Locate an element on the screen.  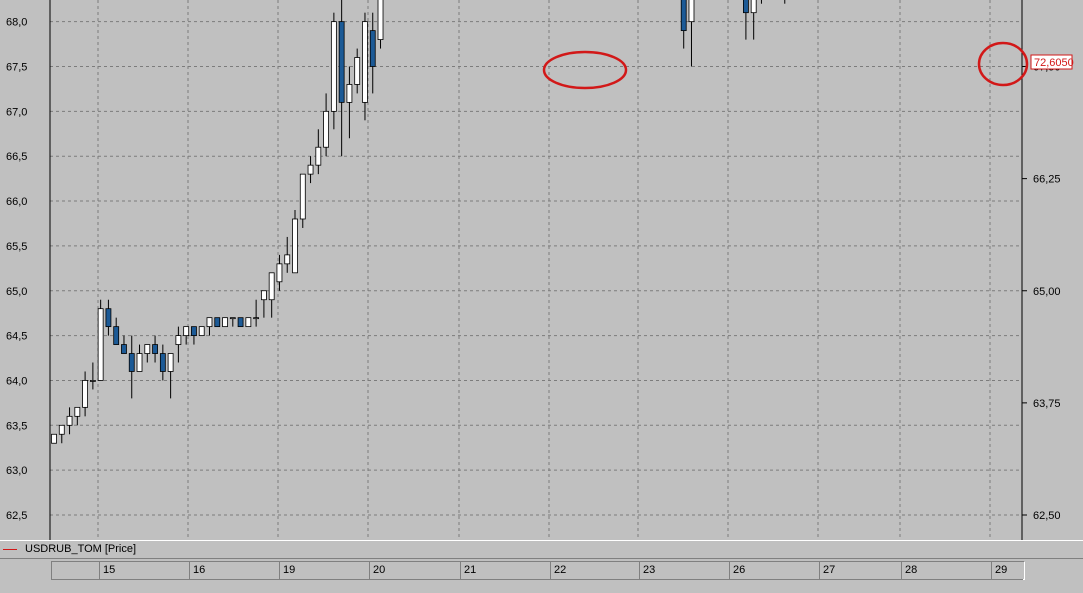
left-tick-label: 66,0 is located at coordinates (16, 202).